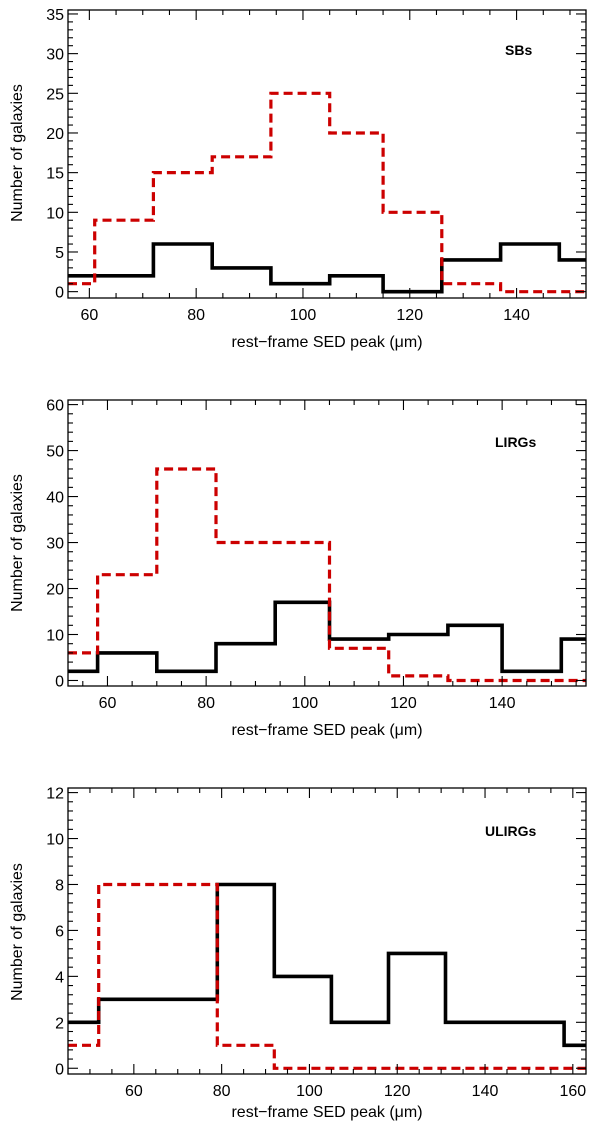  I want to click on y-tick-label: 4, so click(59, 977).